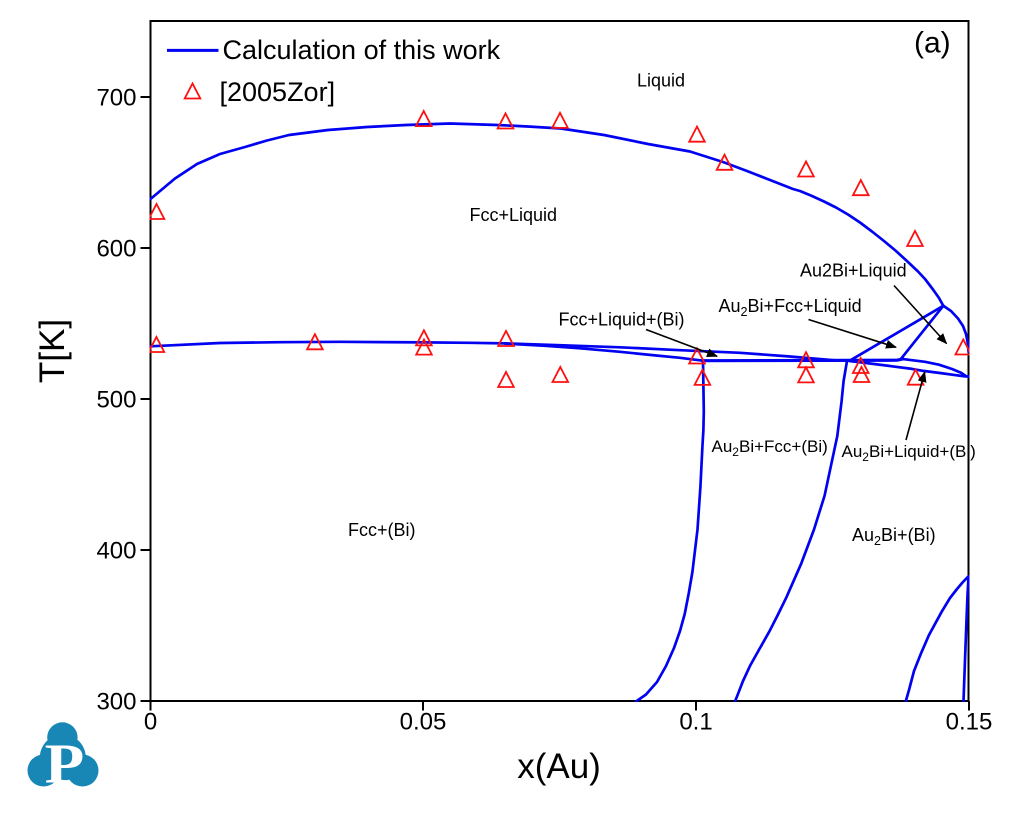  What do you see at coordinates (894, 536) in the screenshot?
I see `svg-text: Au2Bi+(Bi)` at bounding box center [894, 536].